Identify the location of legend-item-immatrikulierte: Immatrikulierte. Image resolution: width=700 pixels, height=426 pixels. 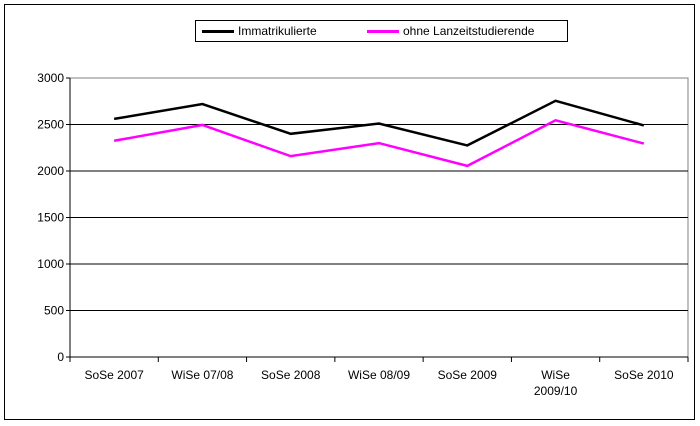
(259, 31).